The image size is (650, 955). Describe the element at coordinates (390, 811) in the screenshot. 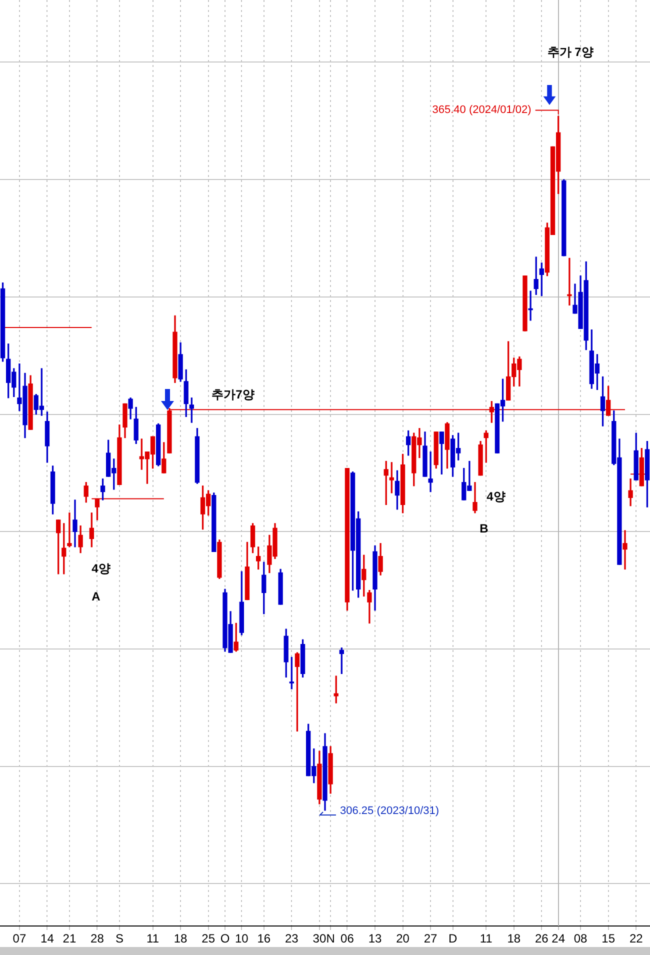

I see `annotation: 306.25 (2023/10/31)` at that location.